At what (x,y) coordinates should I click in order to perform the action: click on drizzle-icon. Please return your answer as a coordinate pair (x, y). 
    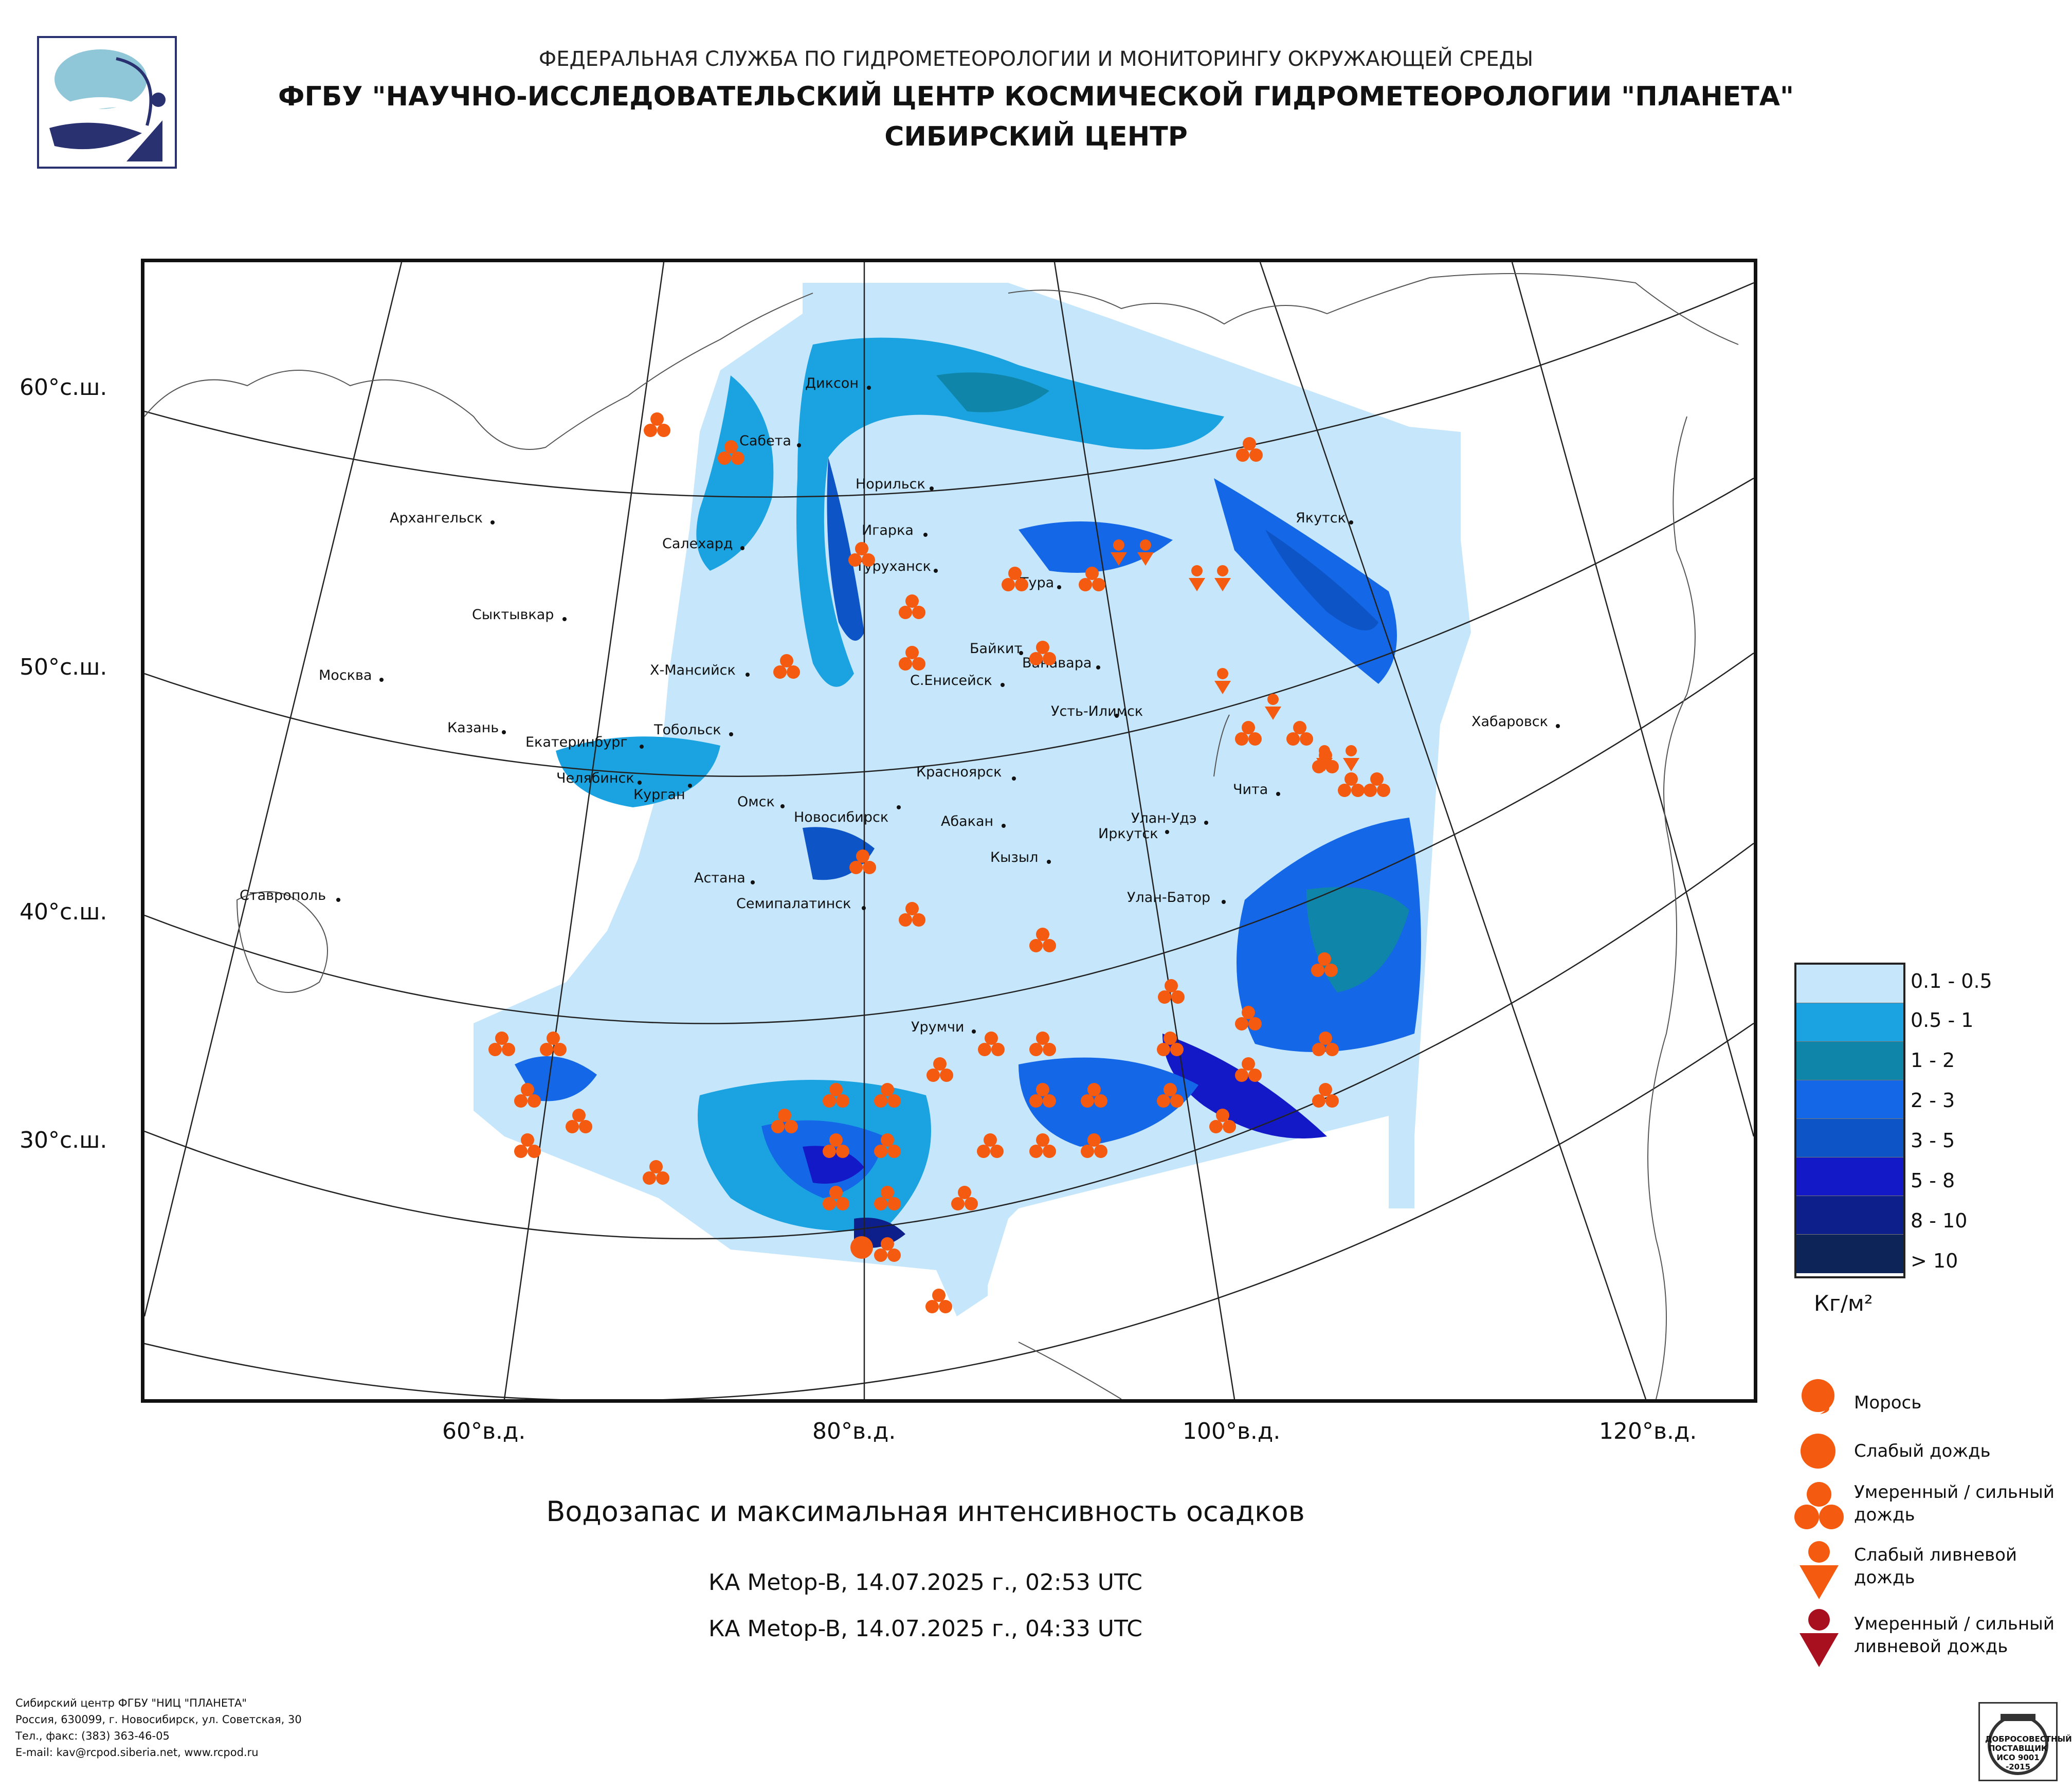
    Looking at the image, I should click on (1818, 1396).